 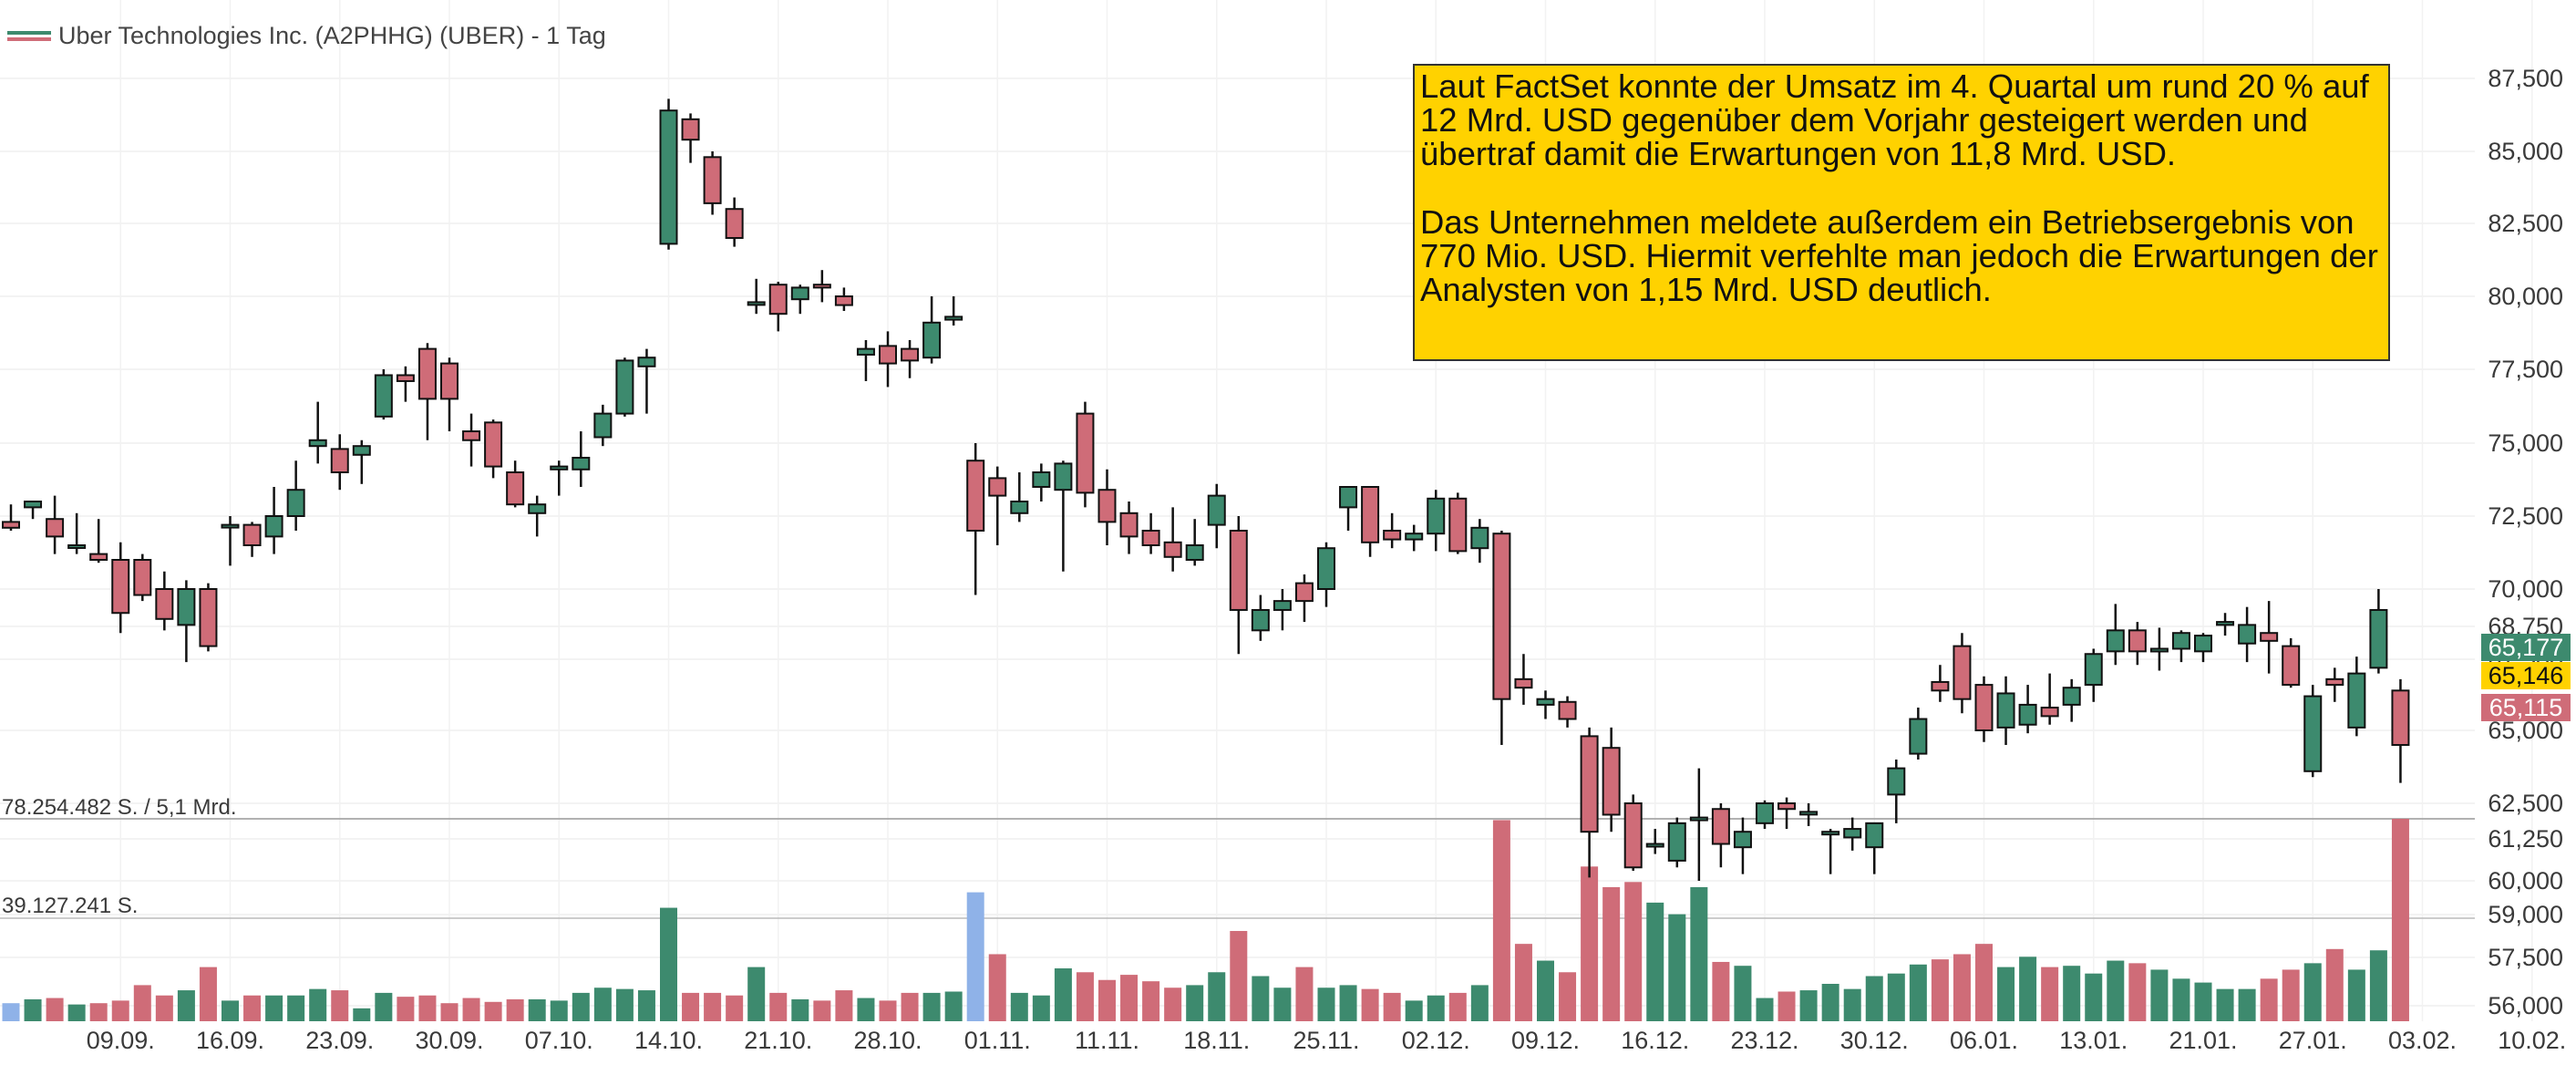 I want to click on date-tick-label: 06.01., so click(x=1984, y=1040).